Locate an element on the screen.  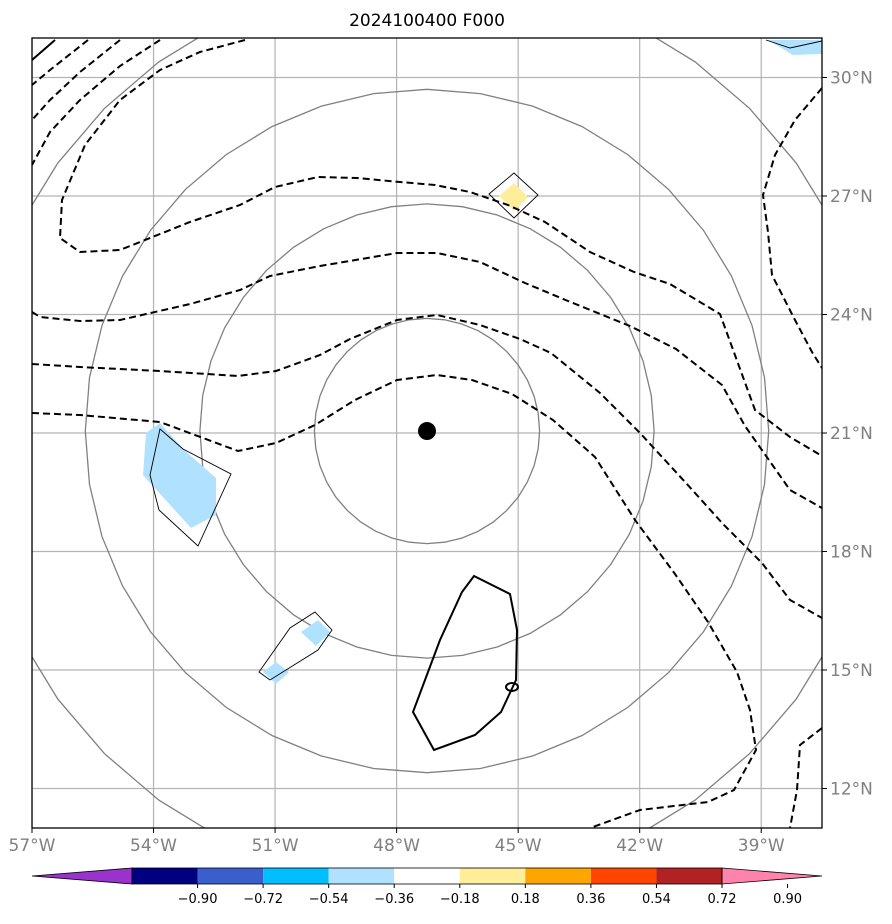
latitude-labels: 30°N 27°N 24°N 21°N 18°N 15°N 12°N is located at coordinates (847, 434).